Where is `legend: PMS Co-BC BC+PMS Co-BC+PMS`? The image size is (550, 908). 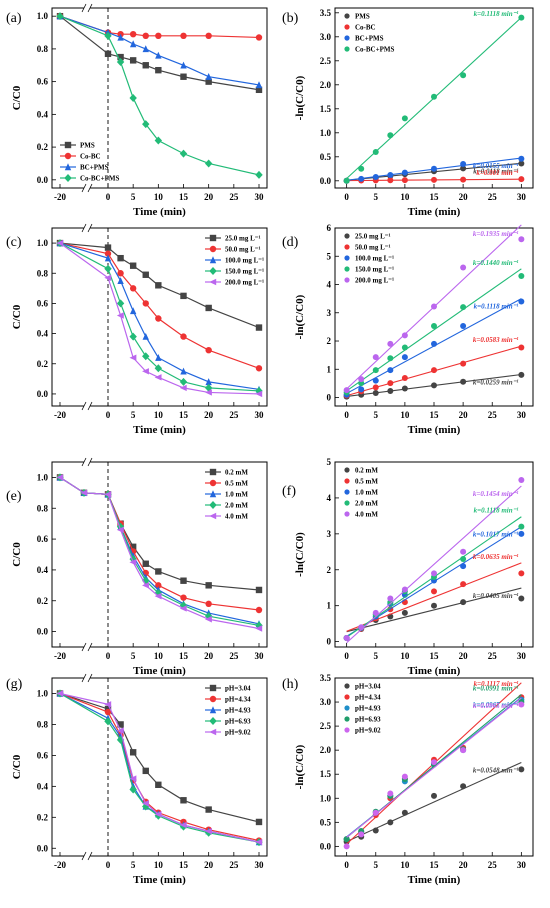
legend: PMS Co-BC BC+PMS Co-BC+PMS is located at coordinates (369, 33).